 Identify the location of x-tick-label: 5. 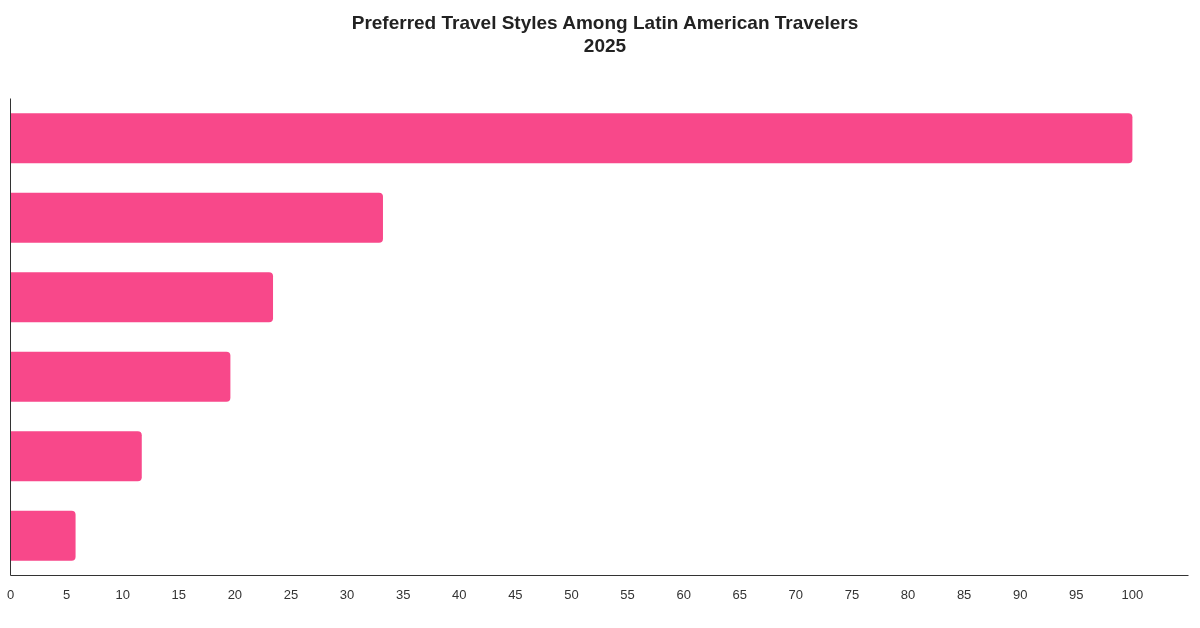
(66, 594).